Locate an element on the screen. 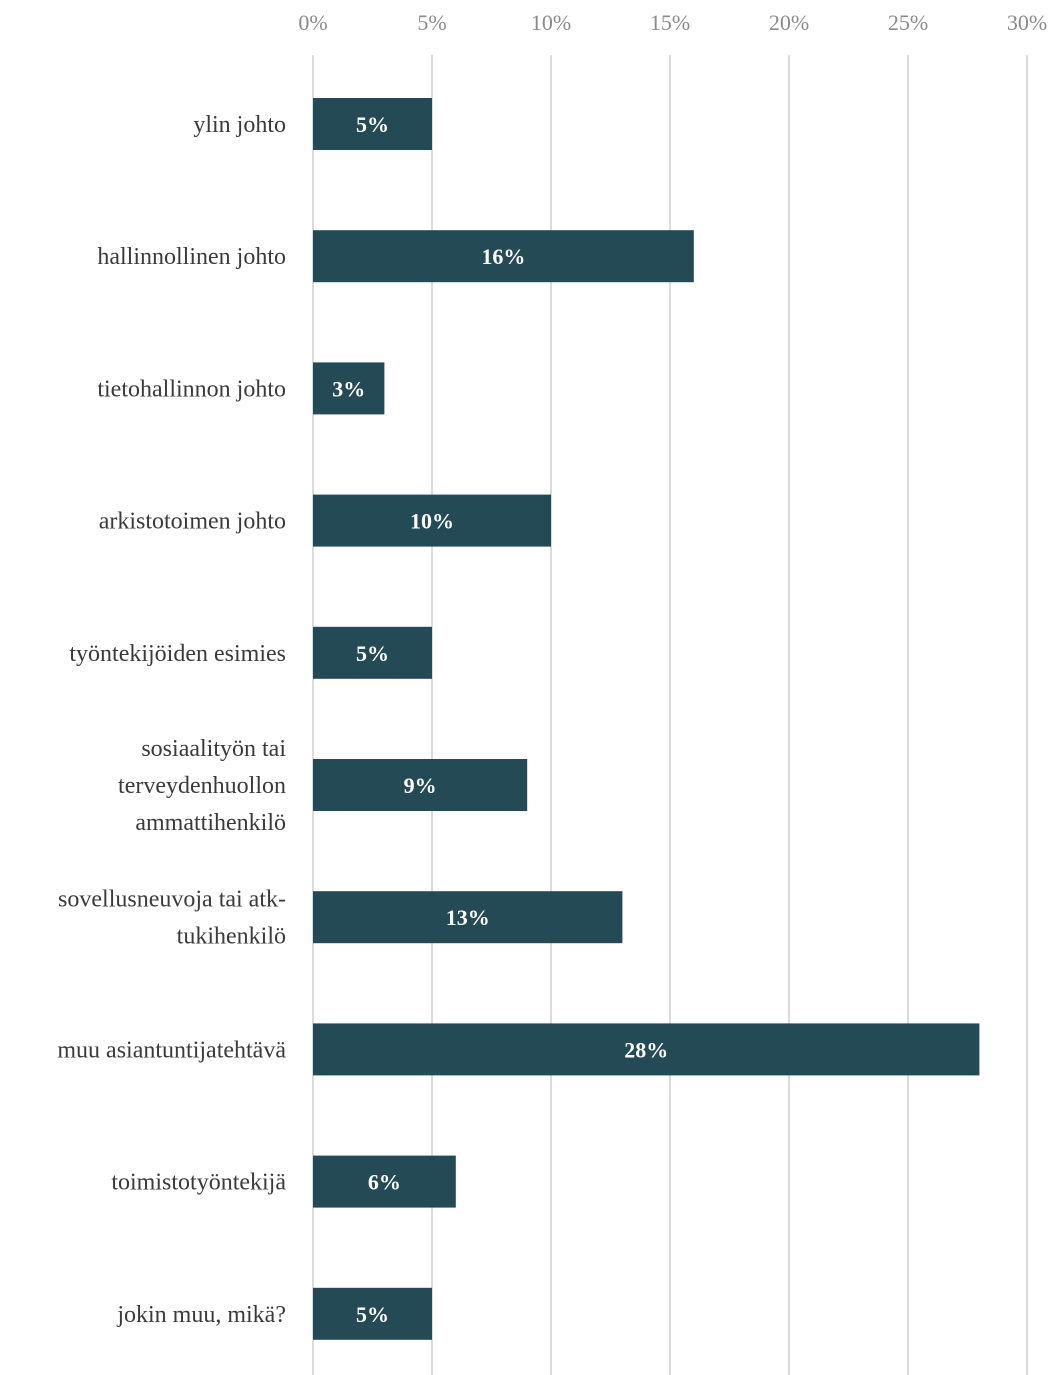 The height and width of the screenshot is (1375, 1048). x-tick-label: 0% is located at coordinates (312, 22).